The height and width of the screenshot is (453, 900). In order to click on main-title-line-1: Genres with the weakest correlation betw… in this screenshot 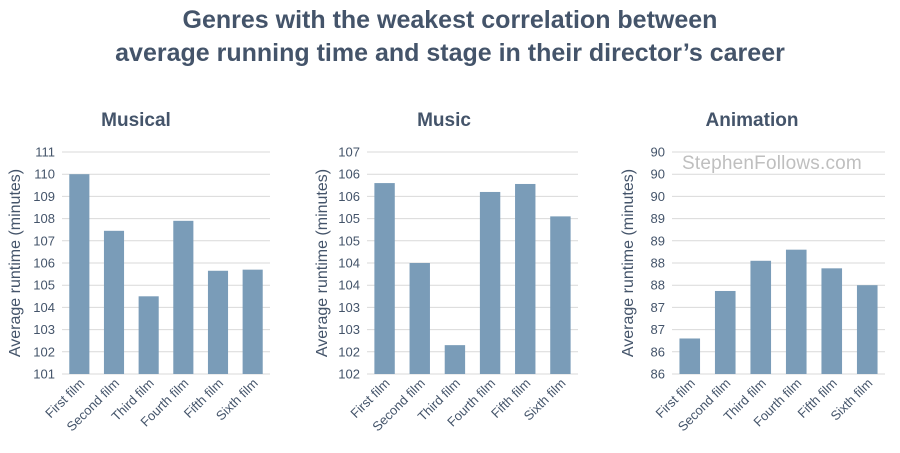, I will do `click(450, 20)`.